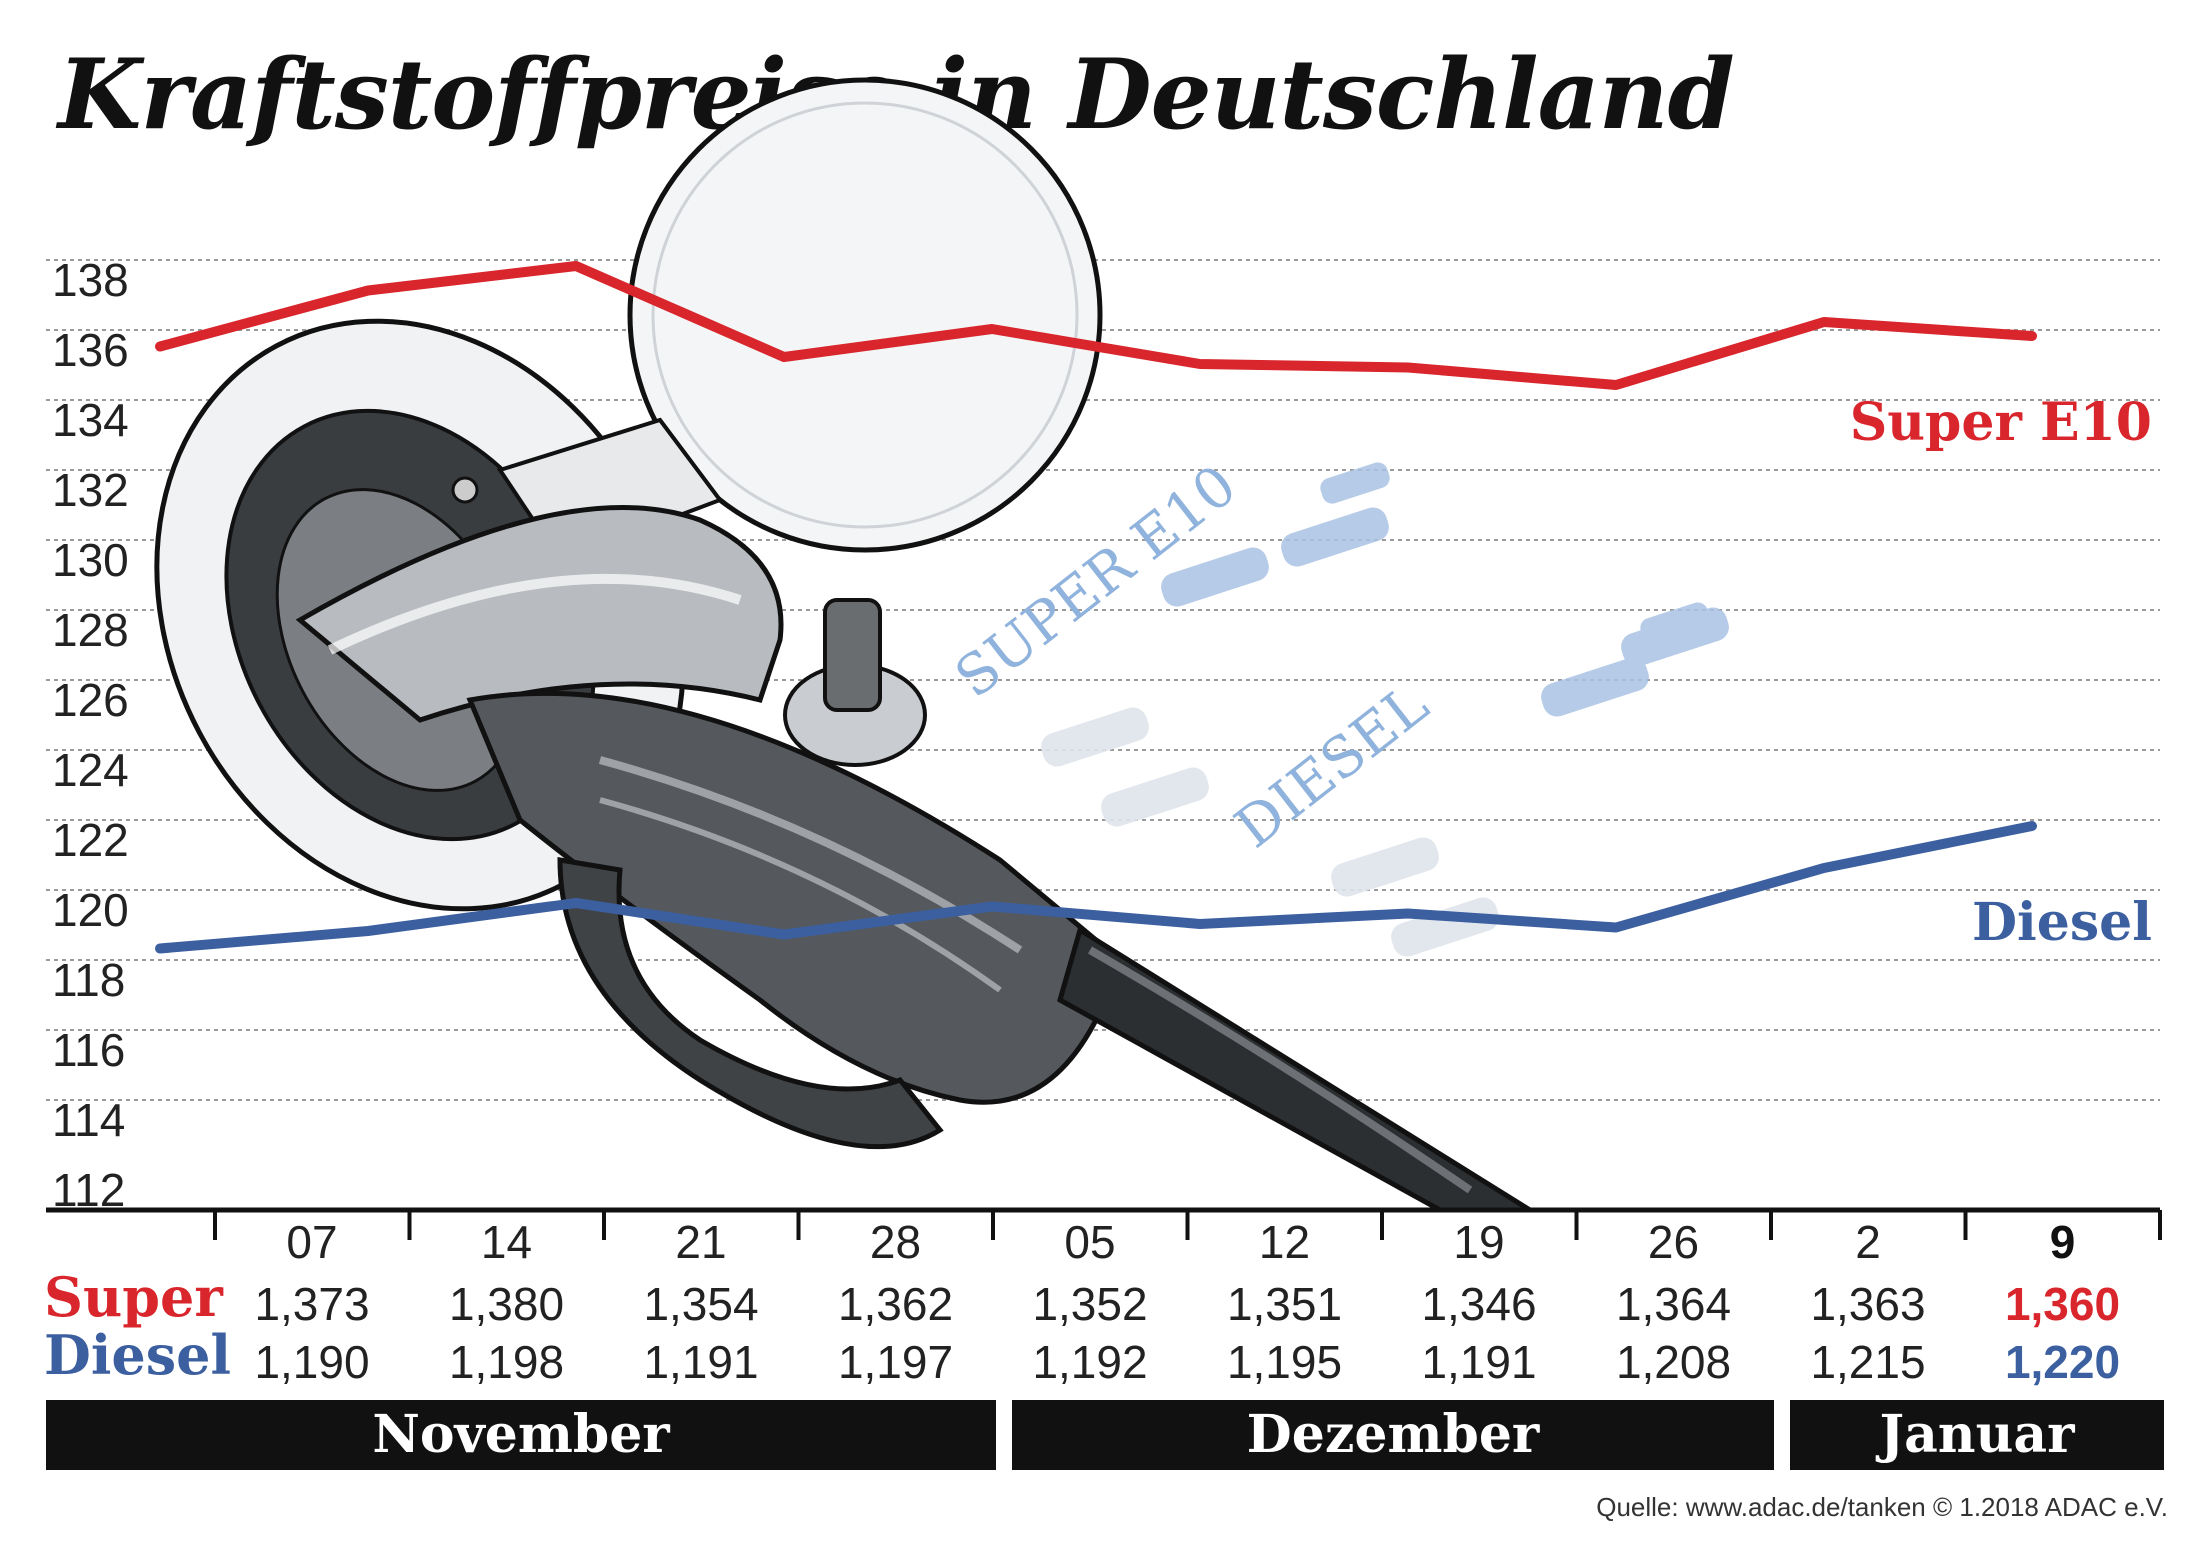  What do you see at coordinates (1284, 1242) in the screenshot?
I see `x-tick-label: 12` at bounding box center [1284, 1242].